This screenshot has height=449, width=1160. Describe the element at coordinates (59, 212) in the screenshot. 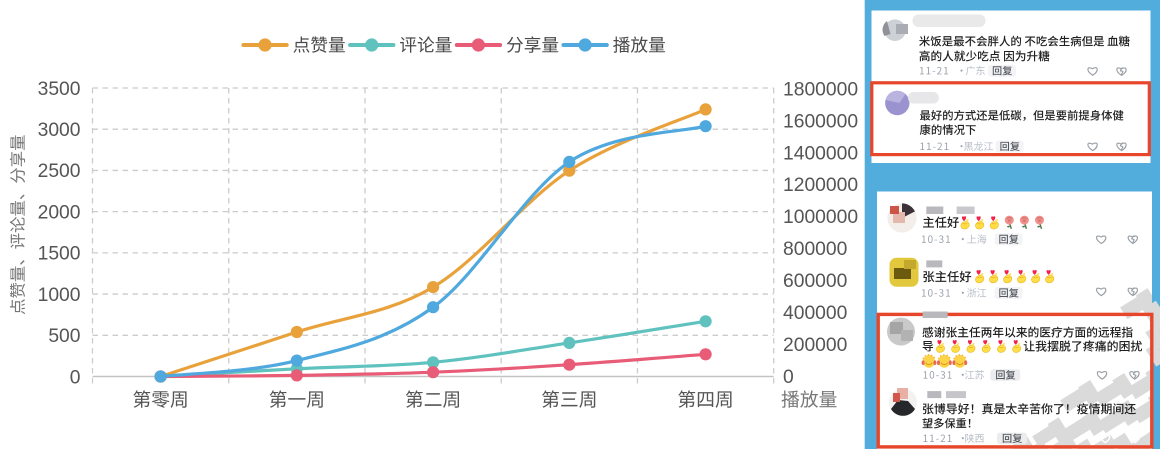

I see `svg-text: 2000` at that location.